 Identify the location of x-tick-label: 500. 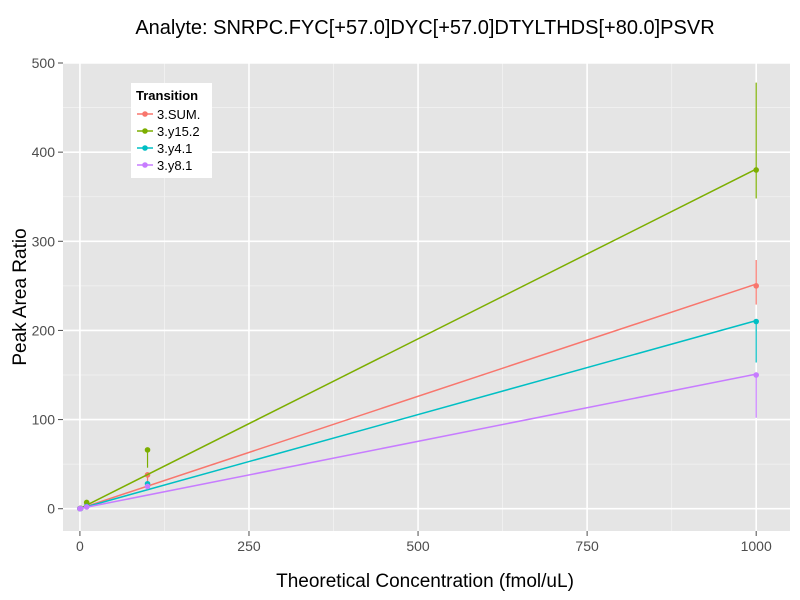
(418, 546).